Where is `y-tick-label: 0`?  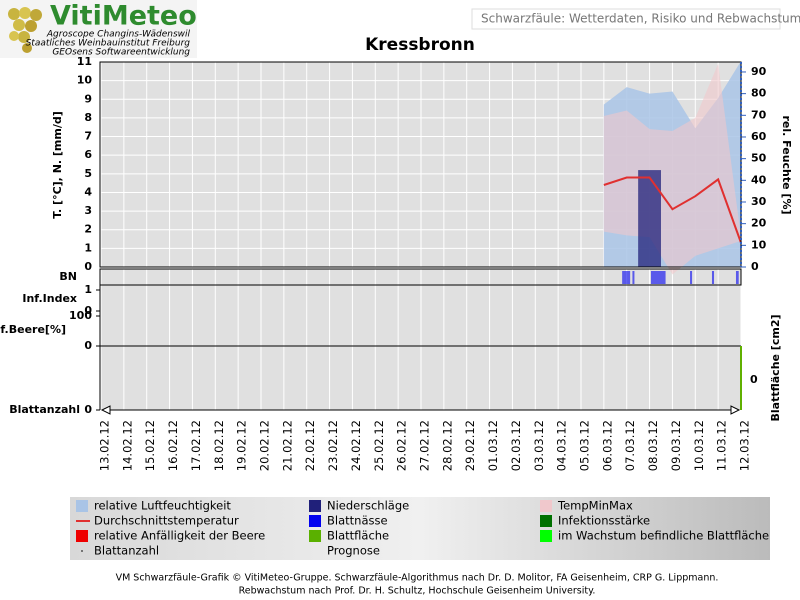
y-tick-label: 0 is located at coordinates (88, 266).